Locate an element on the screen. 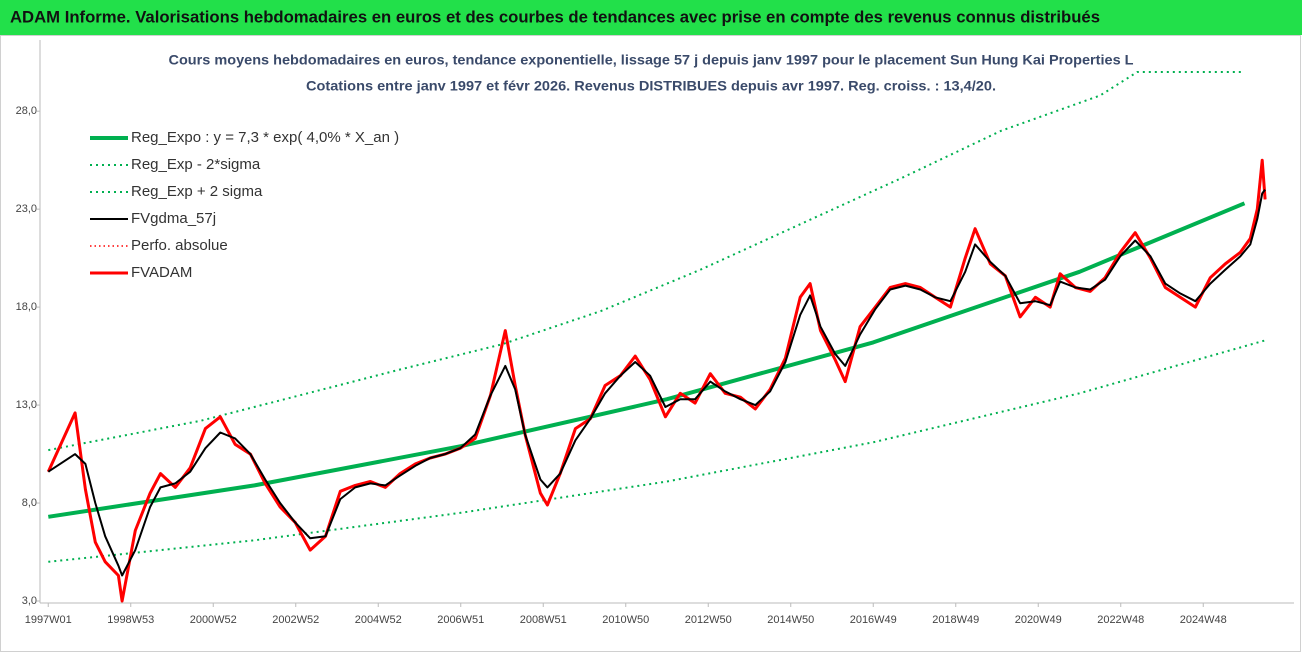 The width and height of the screenshot is (1302, 653). legend-label: Reg_Exp + 2 sigma is located at coordinates (197, 191).